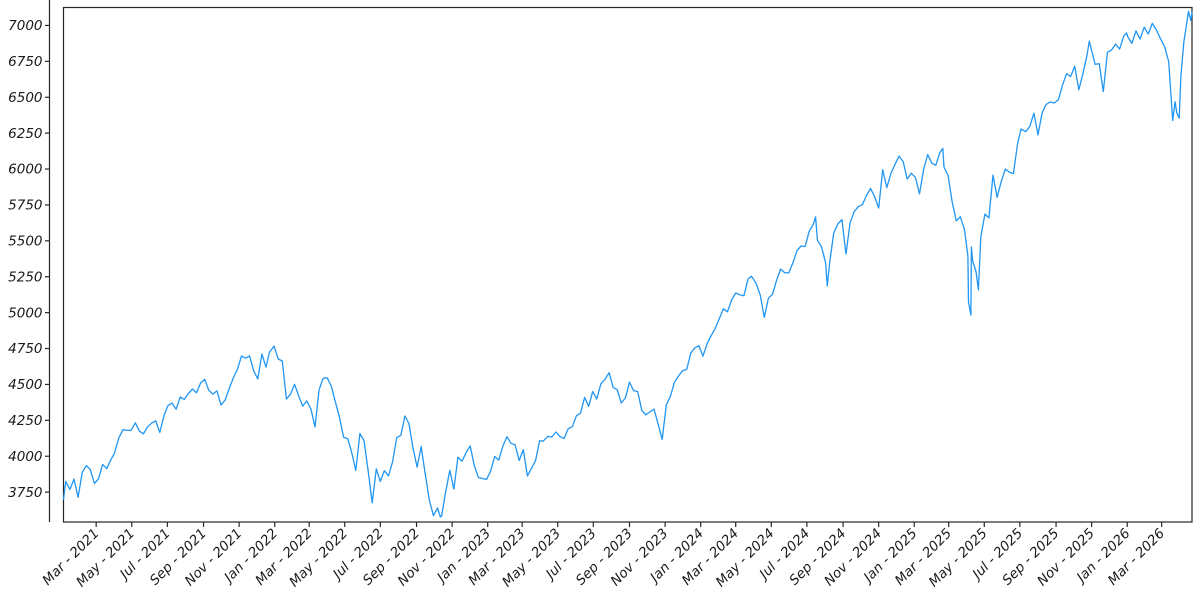  What do you see at coordinates (25, 134) in the screenshot?
I see `y-tick-label: 6250` at bounding box center [25, 134].